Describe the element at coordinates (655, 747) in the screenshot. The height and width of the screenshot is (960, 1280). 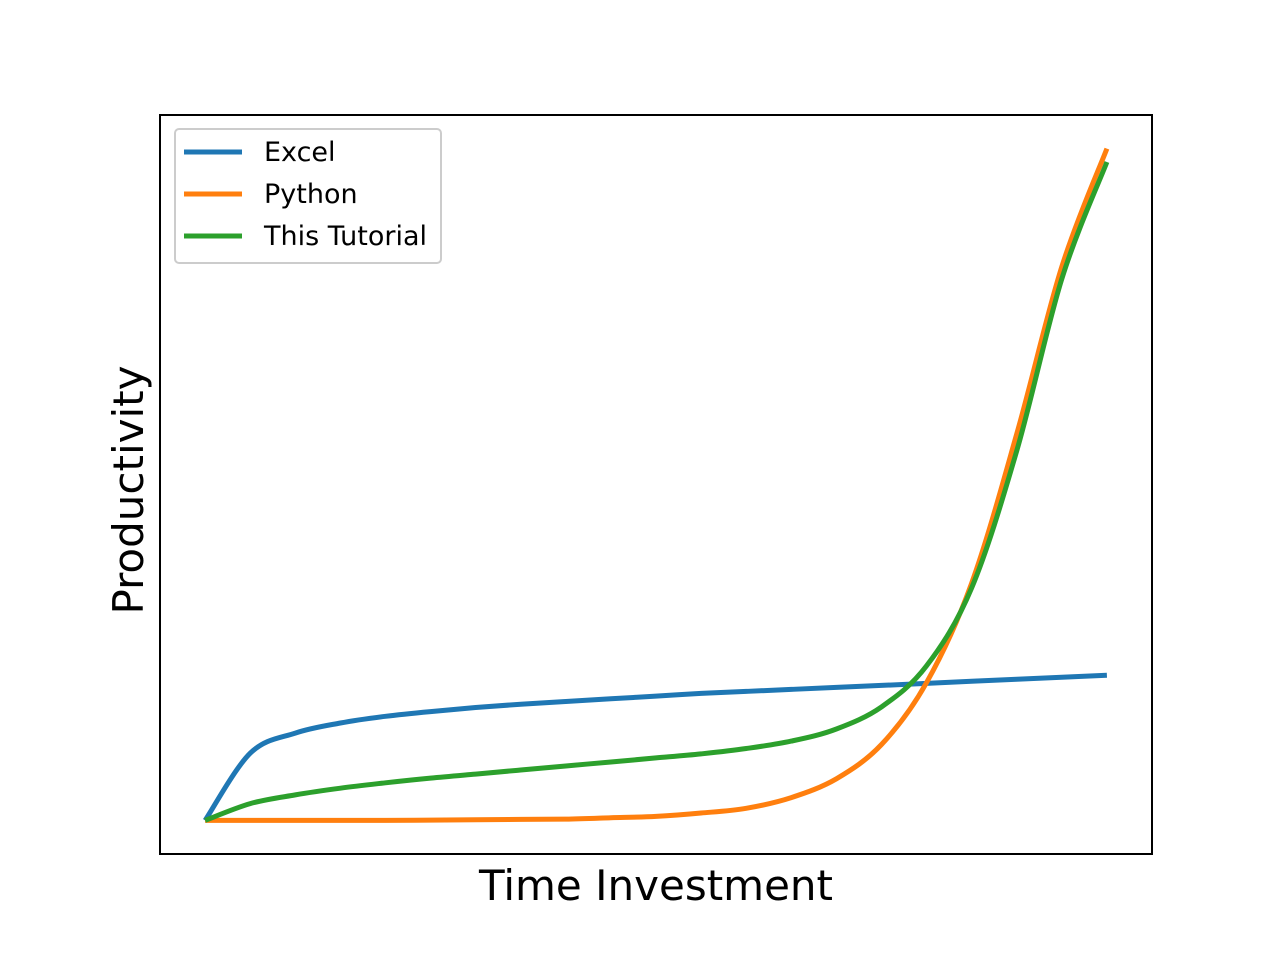
I see `series-line-excel` at that location.